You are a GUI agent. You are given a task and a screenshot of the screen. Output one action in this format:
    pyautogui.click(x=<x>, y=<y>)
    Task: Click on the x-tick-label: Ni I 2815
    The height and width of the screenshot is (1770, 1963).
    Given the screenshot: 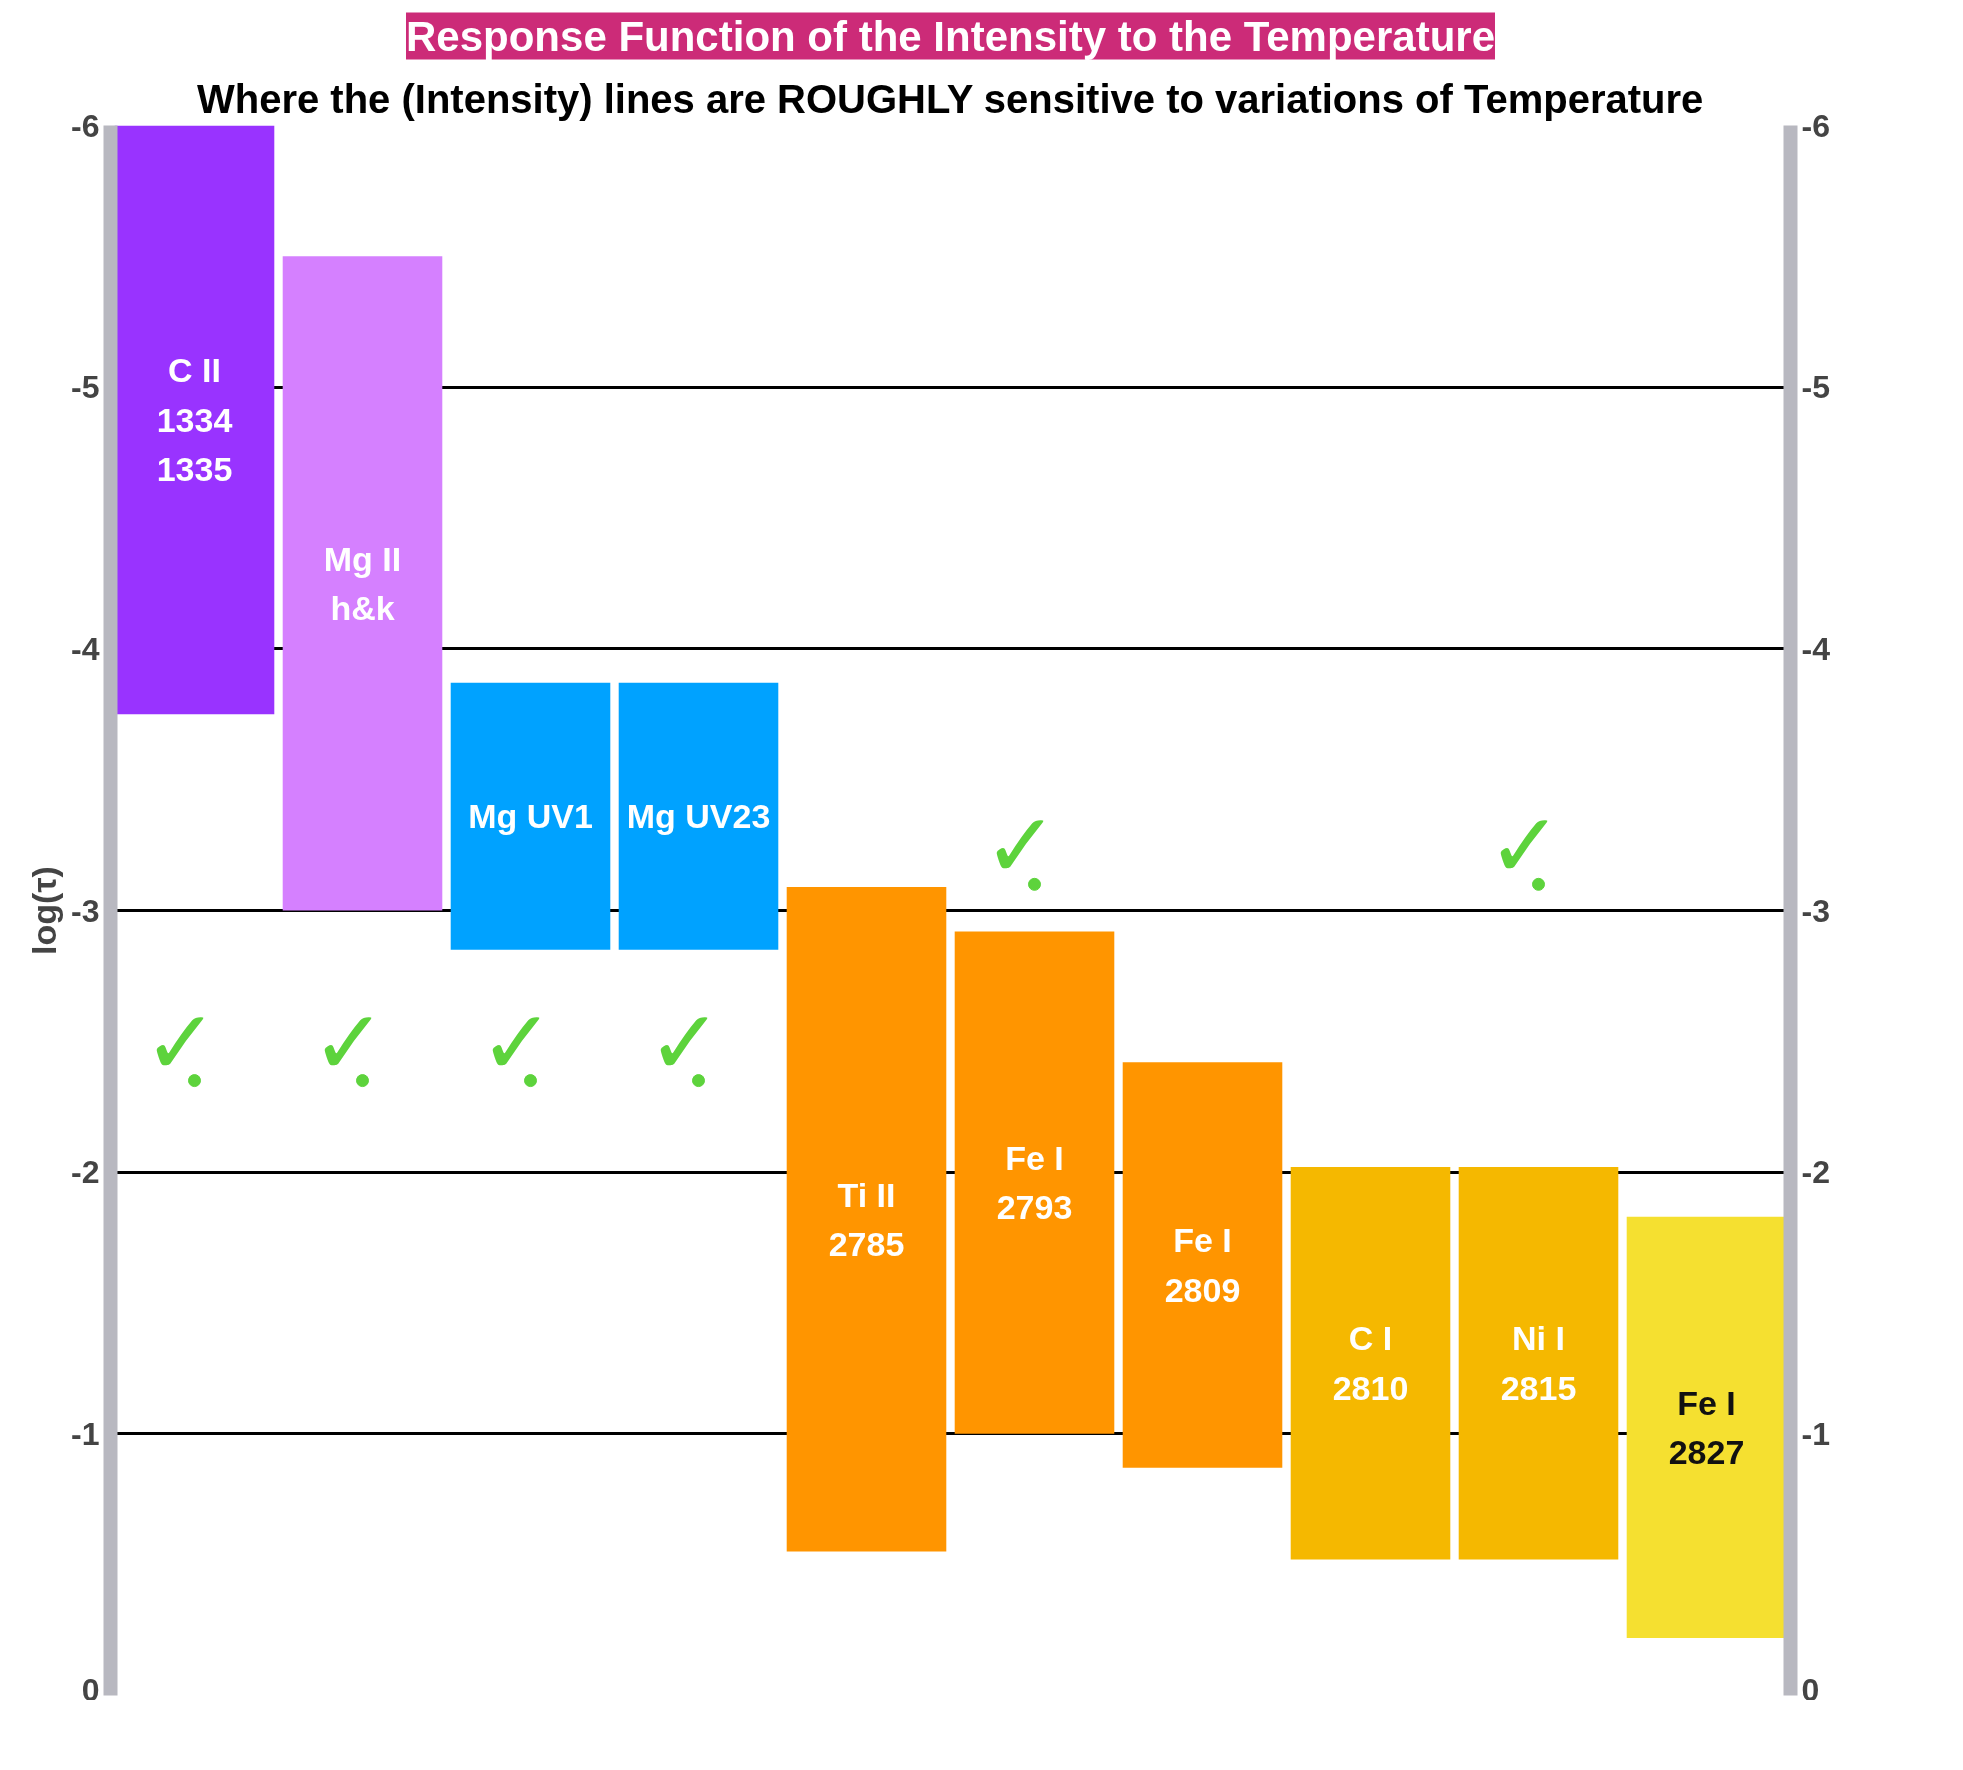 What is the action you would take?
    pyautogui.click(x=1538, y=1363)
    